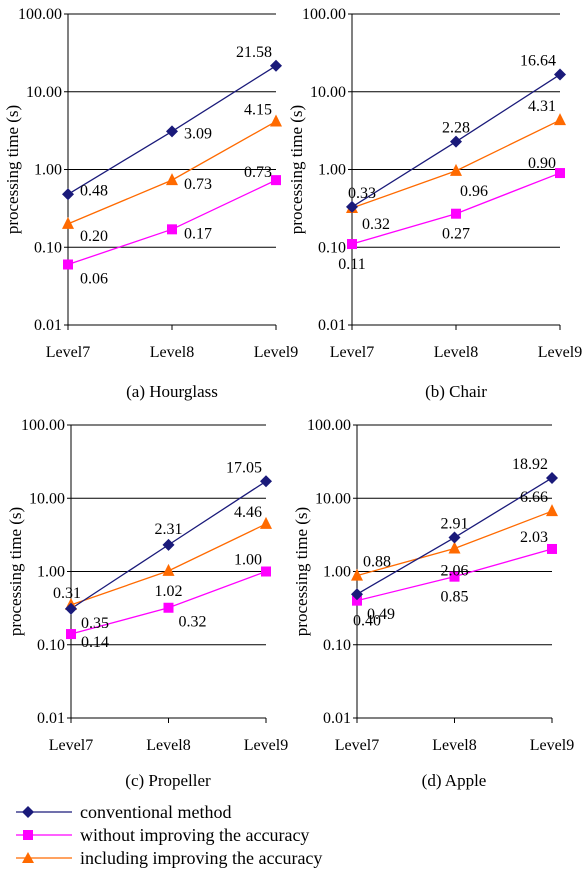 Image resolution: width=587 pixels, height=872 pixels. What do you see at coordinates (168, 780) in the screenshot?
I see `panel-caption: (c) Propeller` at bounding box center [168, 780].